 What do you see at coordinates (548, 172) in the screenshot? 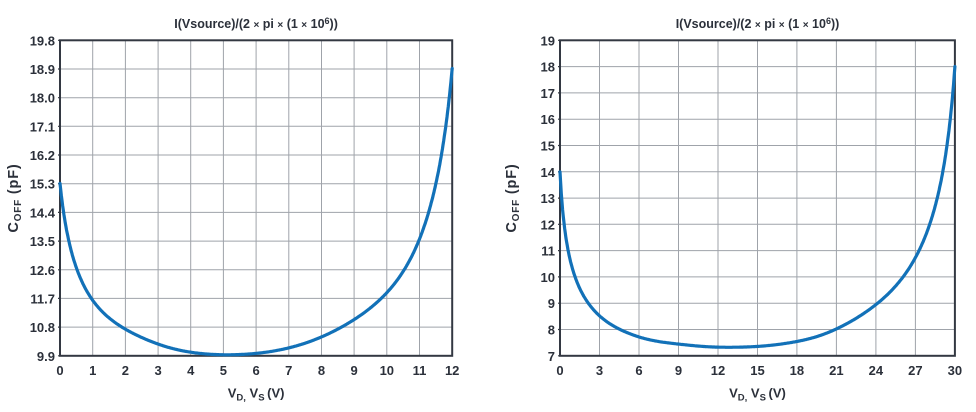
I see `svg-text: 14` at bounding box center [548, 172].